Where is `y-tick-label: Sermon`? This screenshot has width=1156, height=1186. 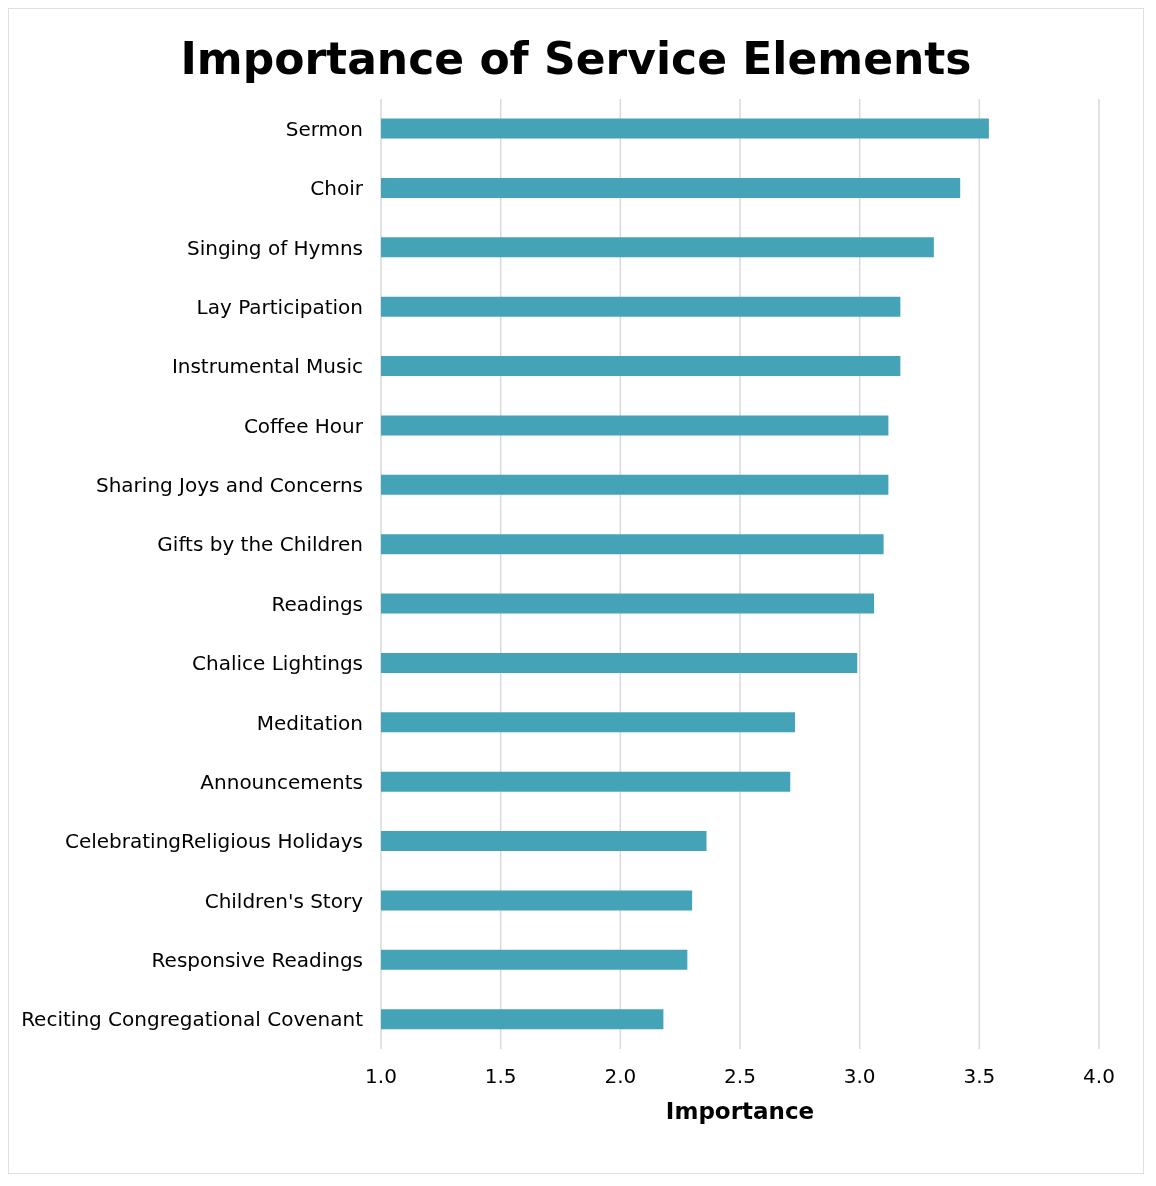 y-tick-label: Sermon is located at coordinates (324, 128).